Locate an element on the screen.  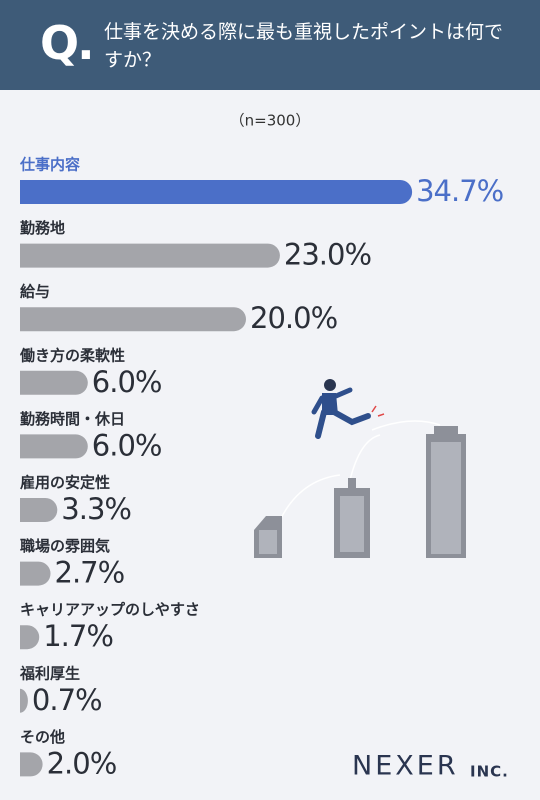
value-label: 34.7% is located at coordinates (459, 191).